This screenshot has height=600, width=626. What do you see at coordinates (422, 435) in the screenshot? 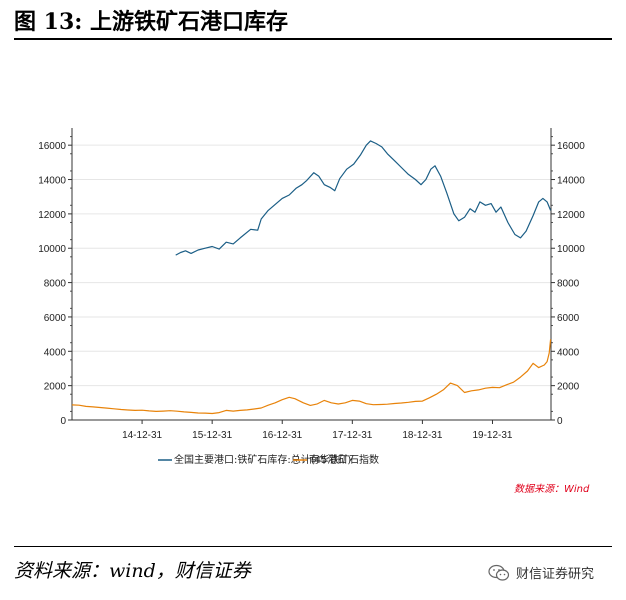
I see `x-tick-label: 18-12-31` at bounding box center [422, 435].